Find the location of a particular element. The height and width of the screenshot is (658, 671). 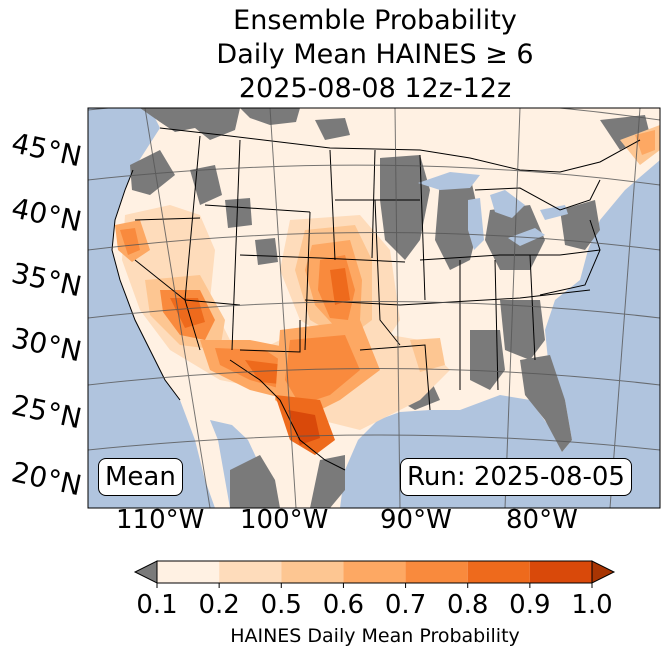

run-date-box: Run: 2025-08-05 is located at coordinates (516, 477).